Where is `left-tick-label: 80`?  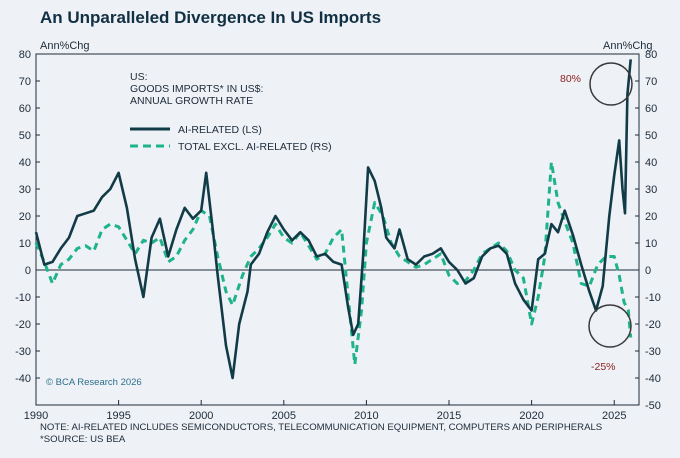
left-tick-label: 80 is located at coordinates (25, 55).